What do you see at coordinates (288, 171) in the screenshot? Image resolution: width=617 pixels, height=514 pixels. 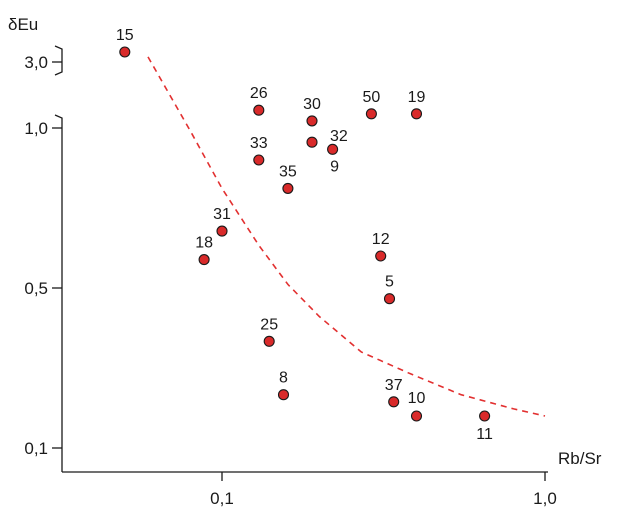 I see `data-point-label: 35` at bounding box center [288, 171].